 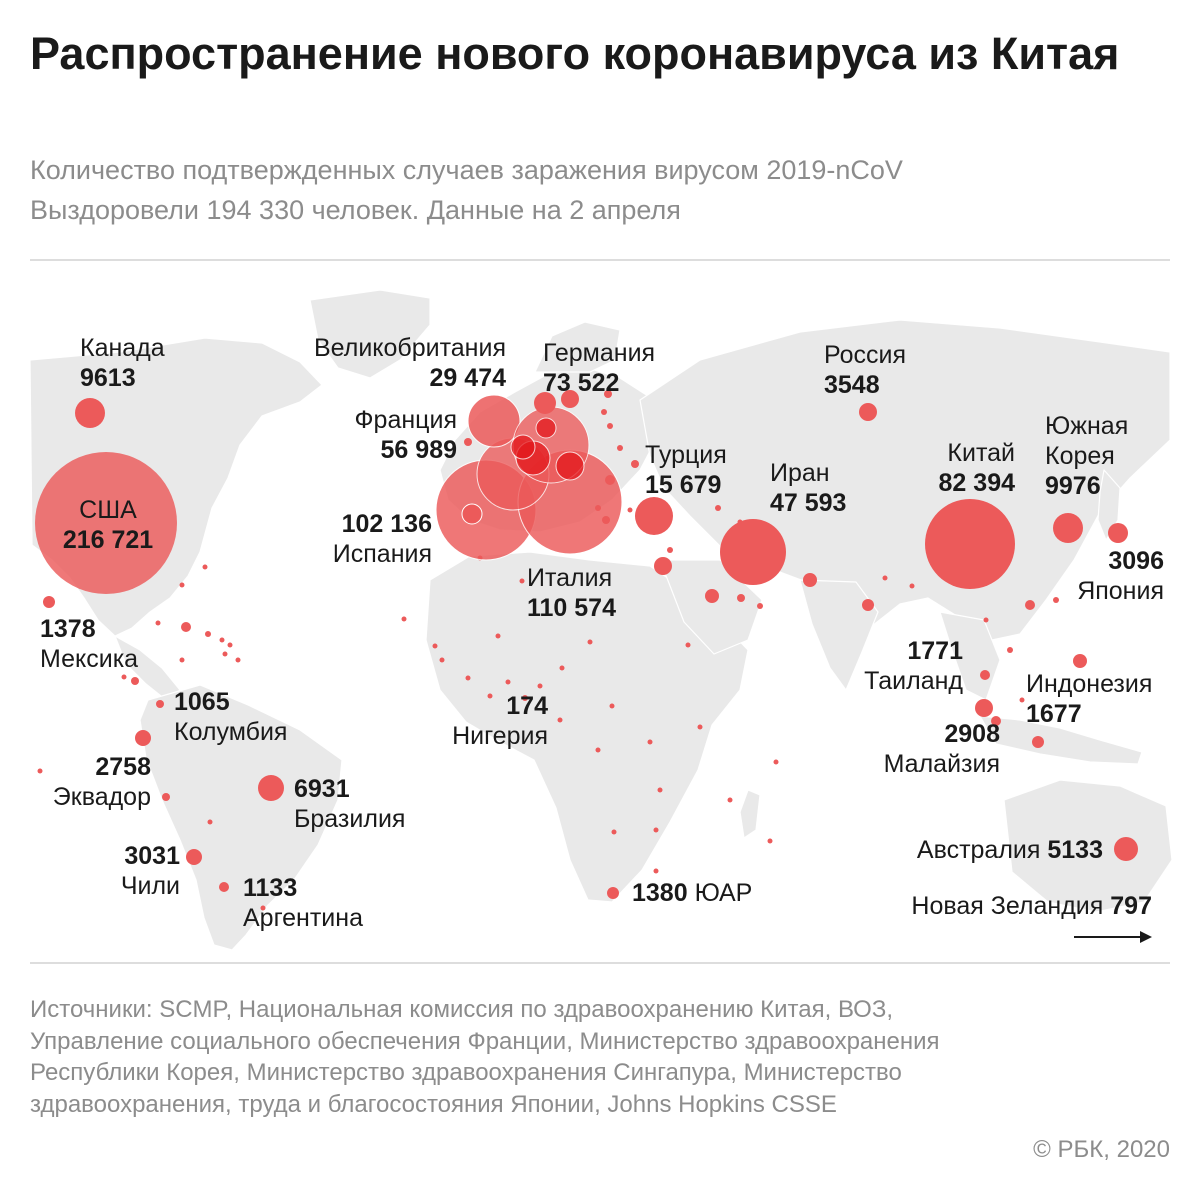 What do you see at coordinates (935, 651) in the screenshot?
I see `case-count: 1771` at bounding box center [935, 651].